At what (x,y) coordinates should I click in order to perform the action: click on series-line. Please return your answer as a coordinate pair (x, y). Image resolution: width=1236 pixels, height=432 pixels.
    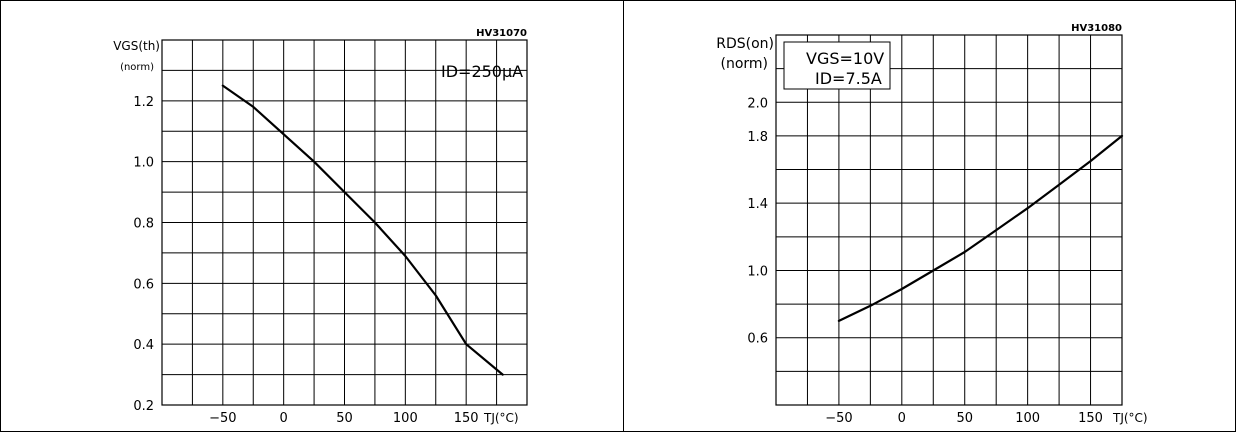
    Looking at the image, I should click on (980, 228).